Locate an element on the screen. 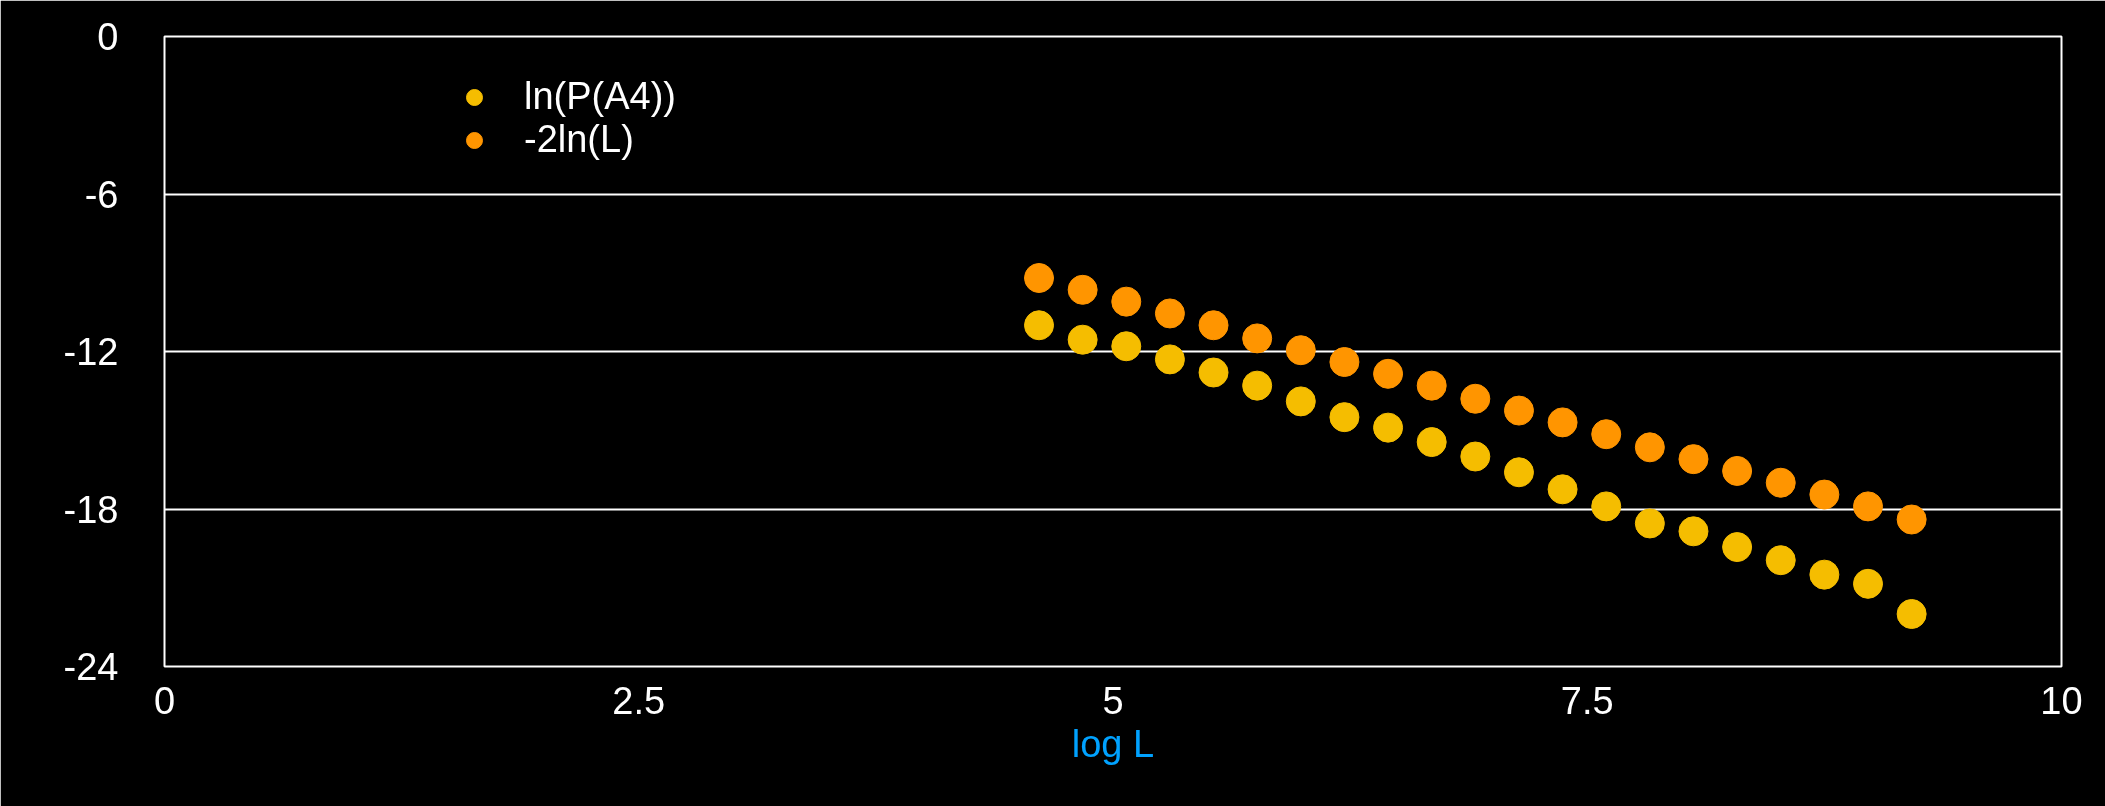 This screenshot has width=2105, height=806. y-tick-label: 0 is located at coordinates (108, 37).